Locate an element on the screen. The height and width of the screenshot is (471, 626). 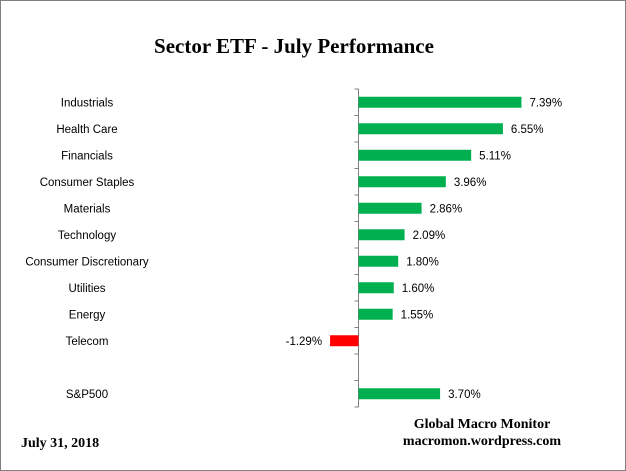
category-label: Consumer Discretionary is located at coordinates (87, 262).